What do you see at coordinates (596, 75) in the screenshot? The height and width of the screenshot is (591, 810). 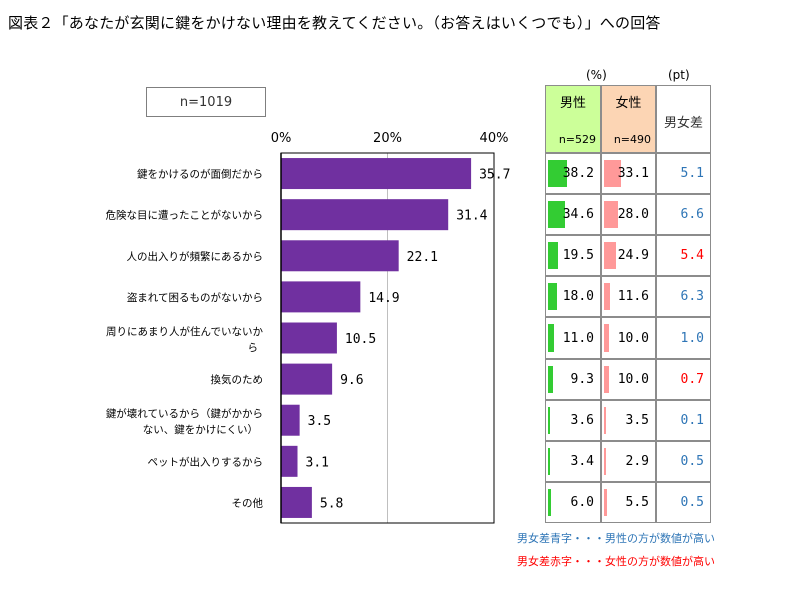 I see `percent-unit-label: (%)` at bounding box center [596, 75].